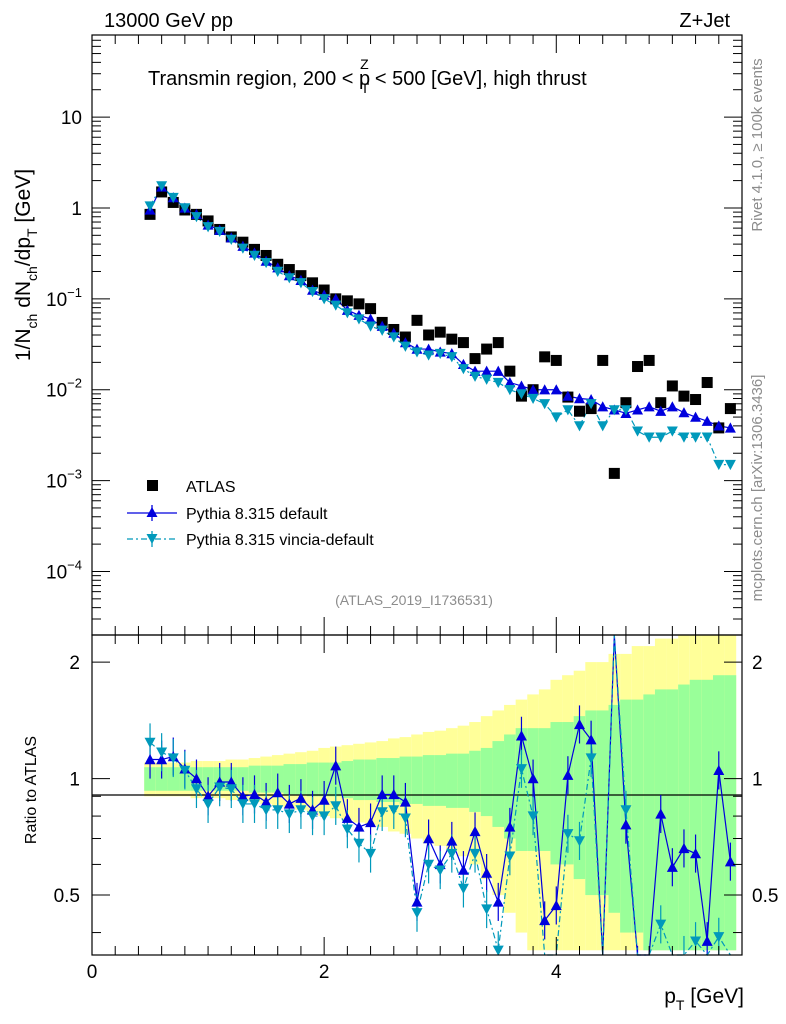 Image resolution: width=786 pixels, height=1024 pixels. I want to click on y-axis-label-ratio: Ratio to ATLAS, so click(31, 790).